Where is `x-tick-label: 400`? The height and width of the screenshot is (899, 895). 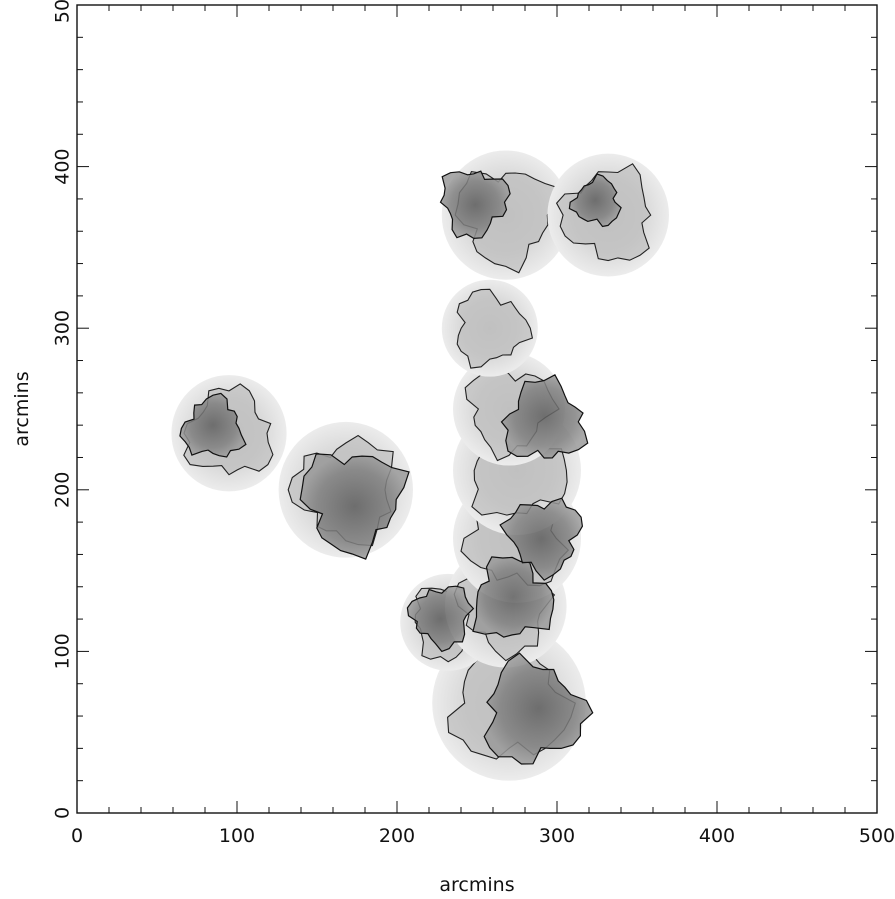 x-tick-label: 400 is located at coordinates (717, 836).